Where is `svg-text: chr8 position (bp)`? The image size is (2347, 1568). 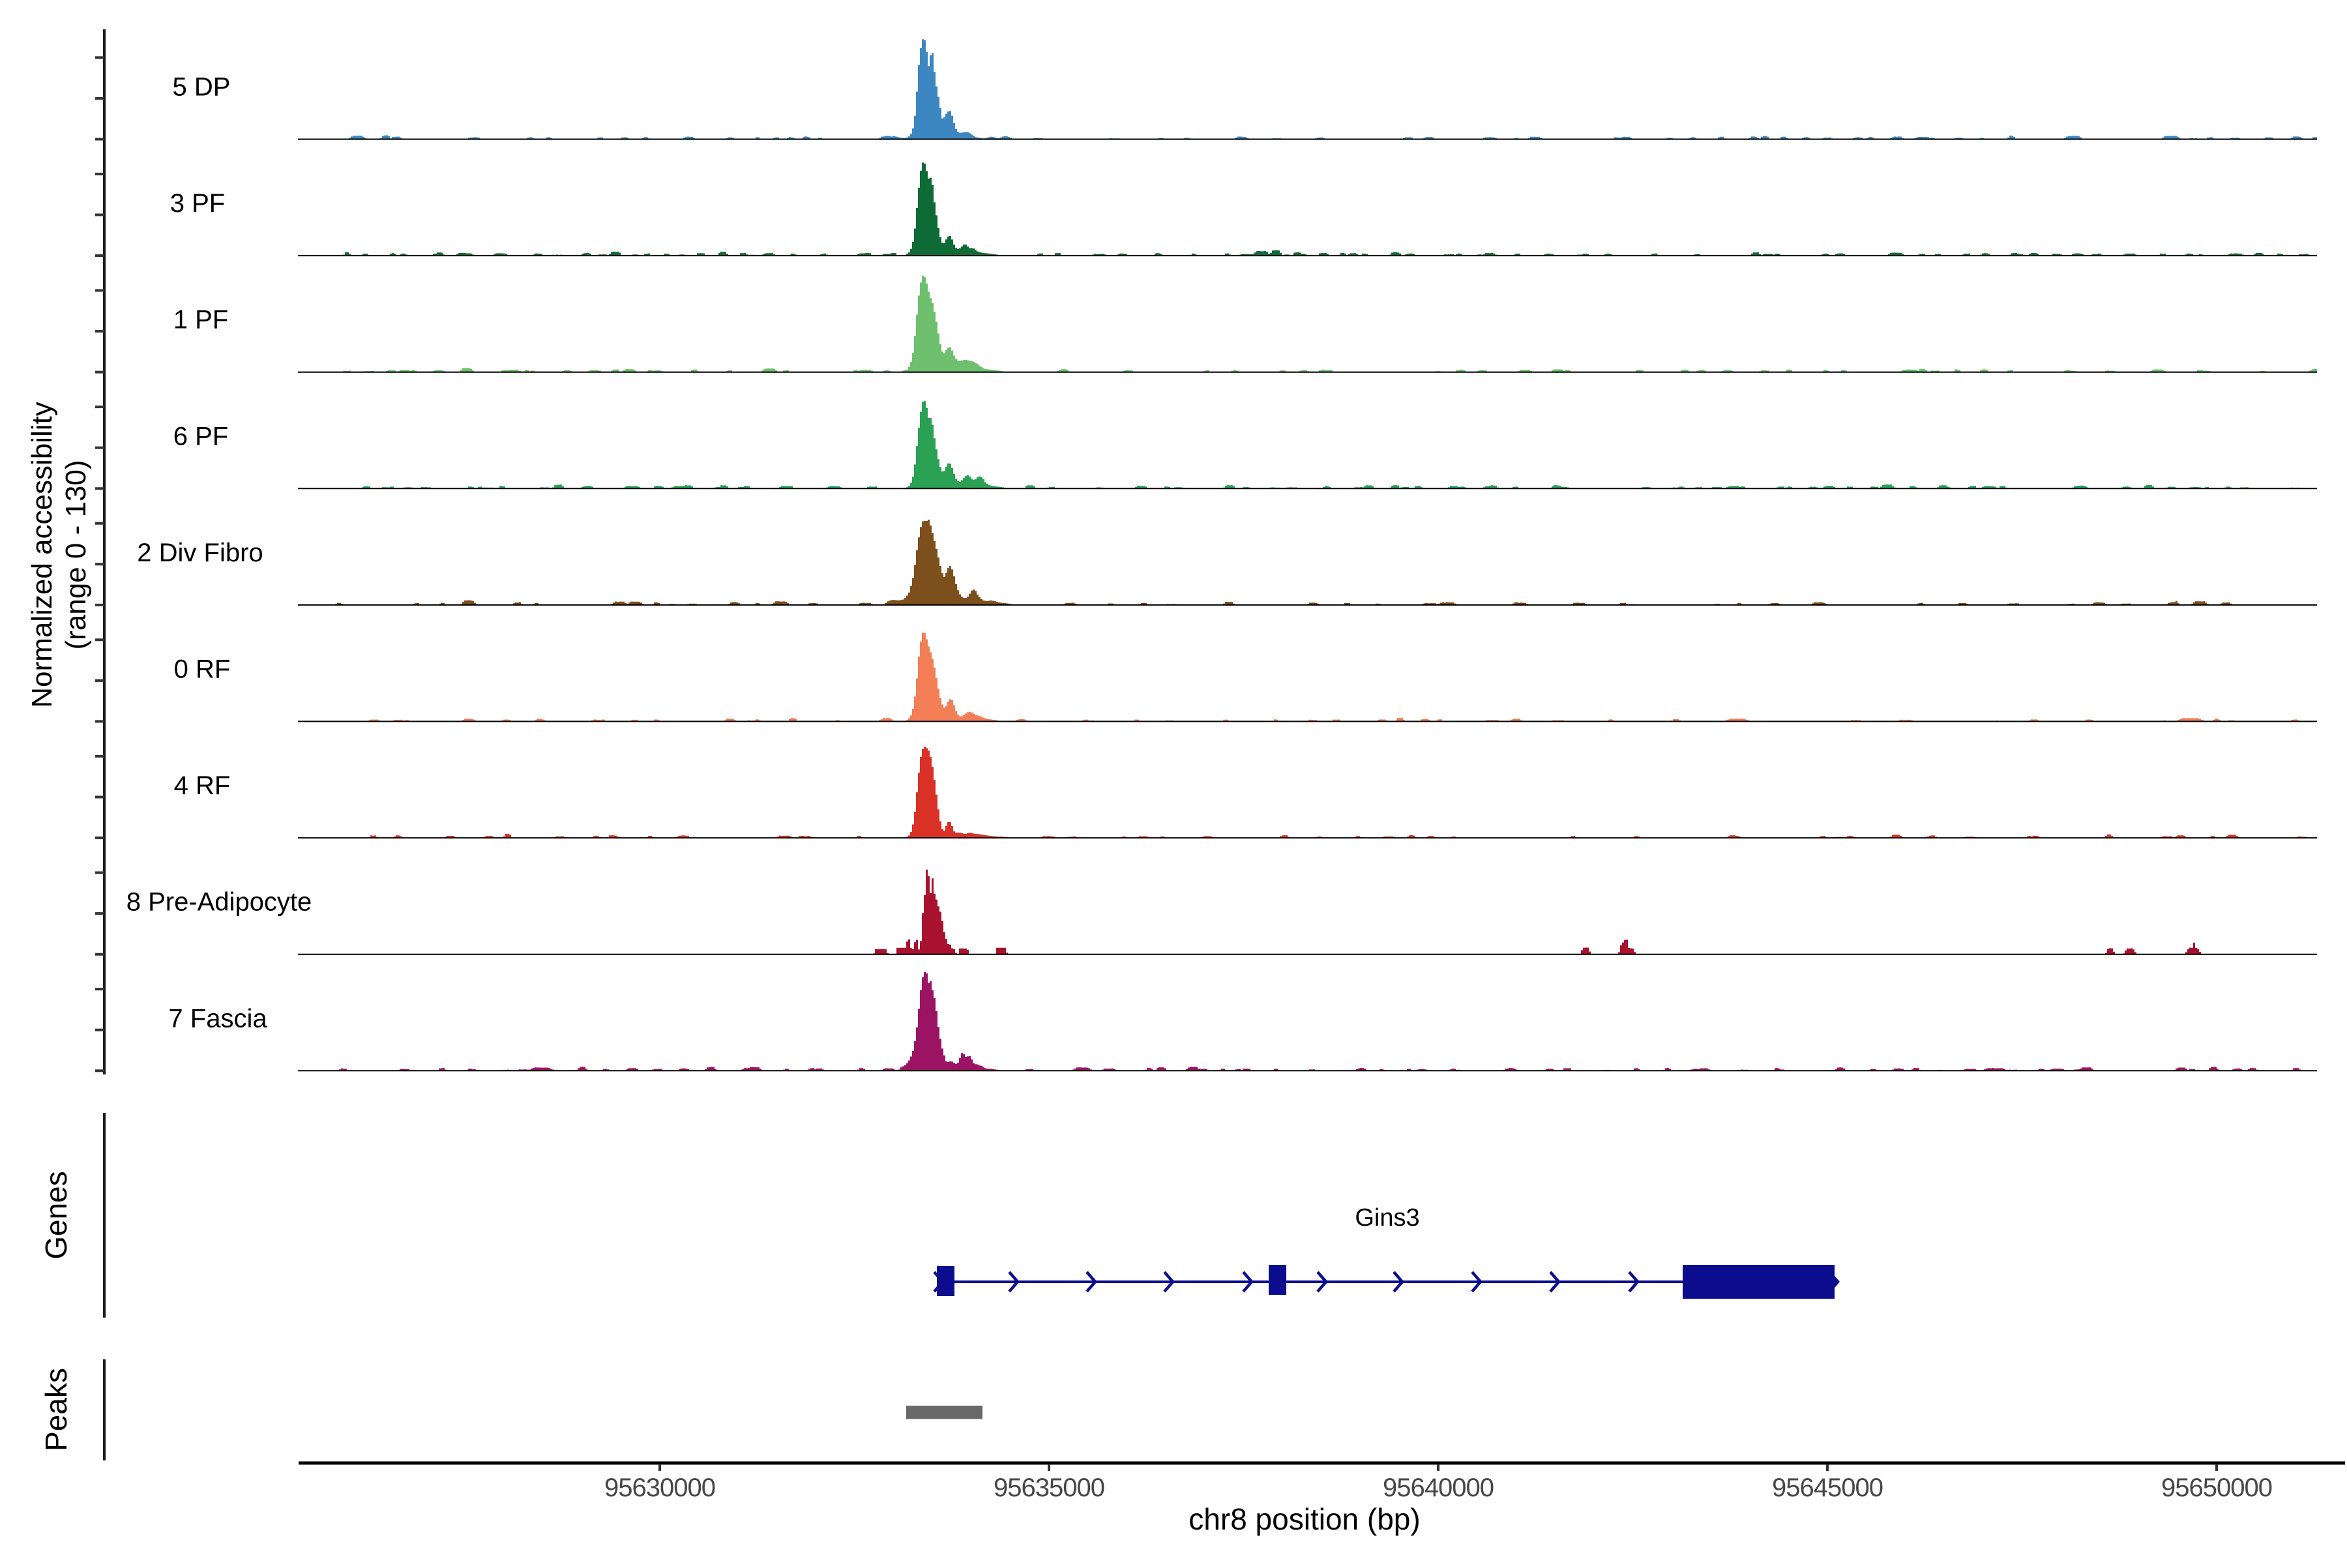 svg-text: chr8 position (bp) is located at coordinates (1304, 1519).